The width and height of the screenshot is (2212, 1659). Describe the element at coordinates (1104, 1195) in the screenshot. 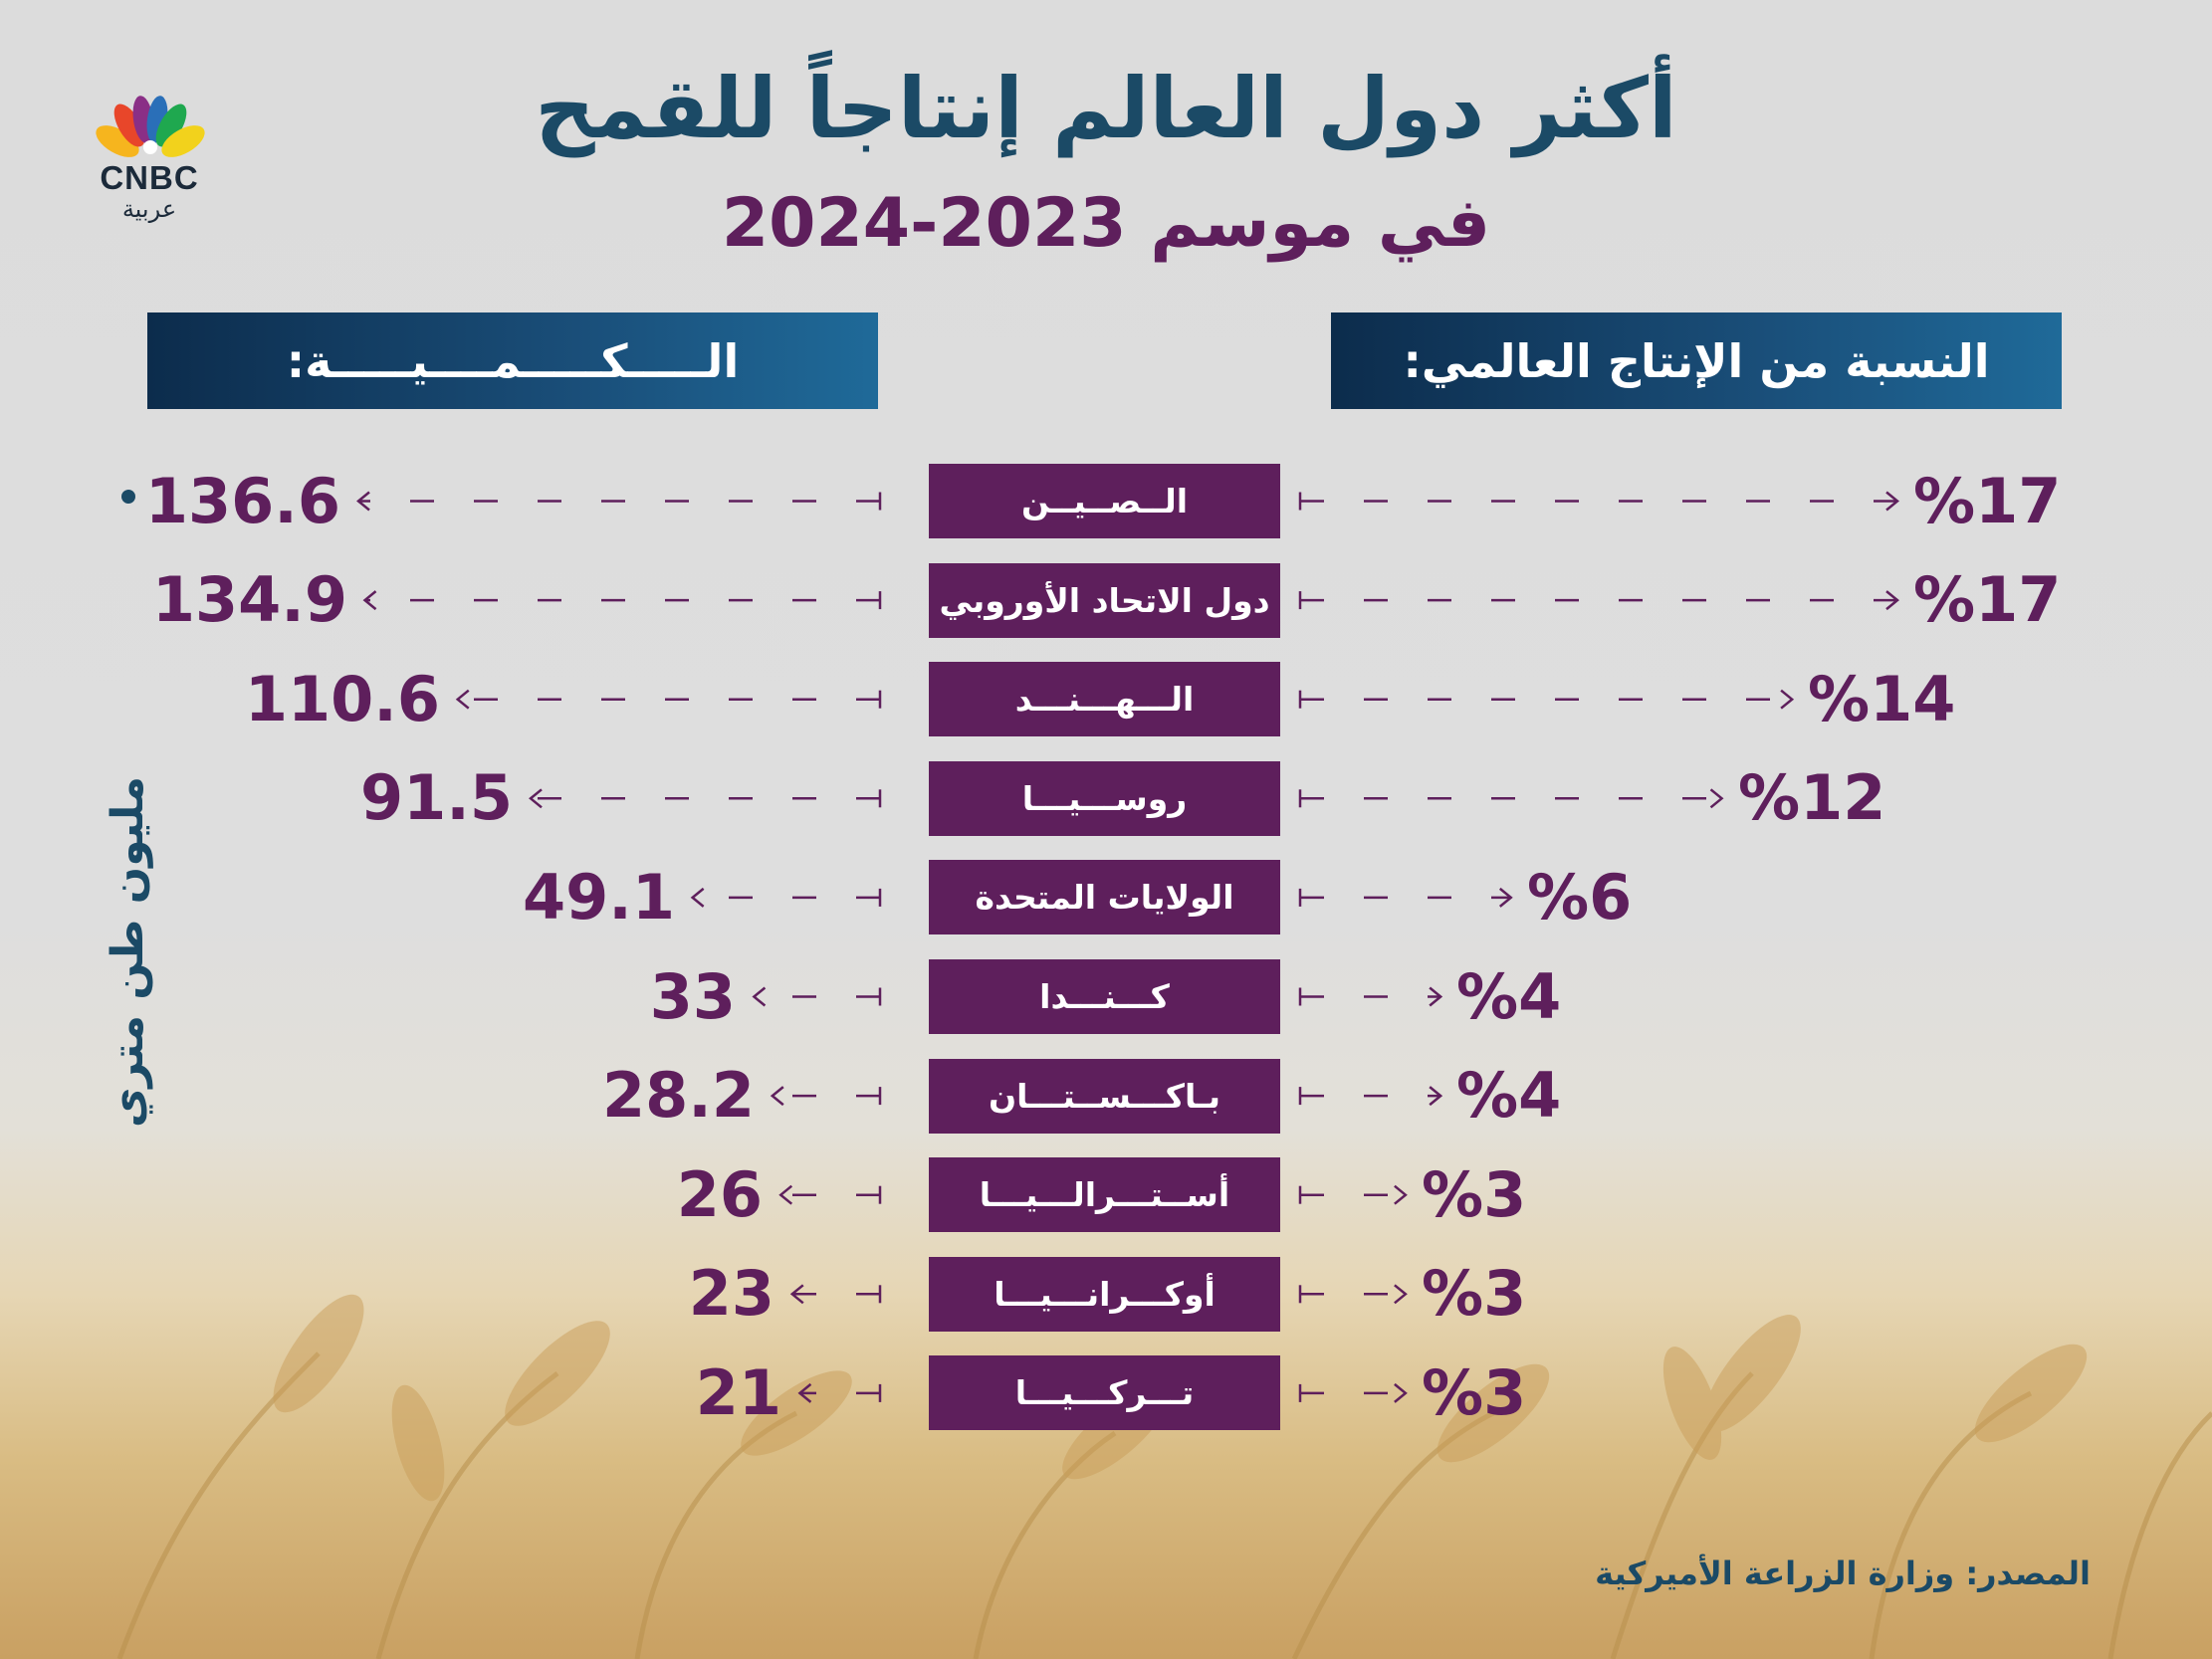

I see `country-label: أســتـــرالـــيـــا` at that location.